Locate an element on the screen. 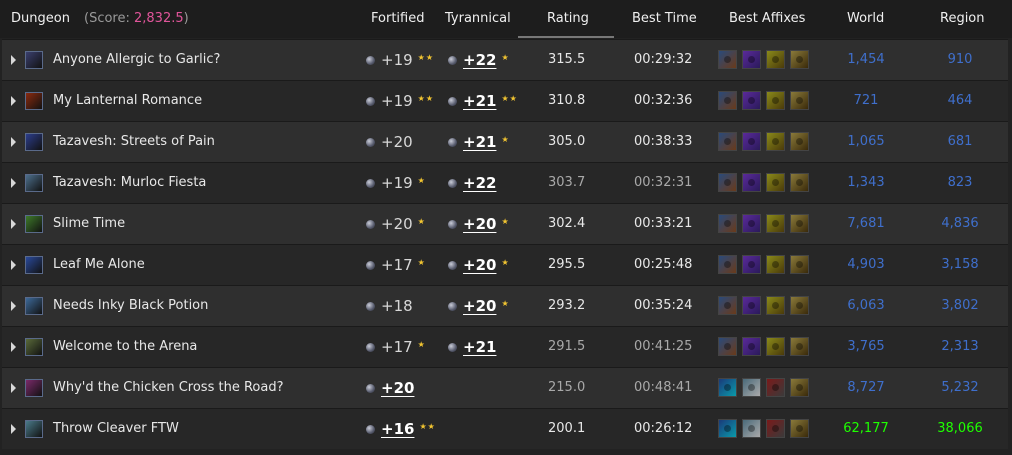 The height and width of the screenshot is (455, 1012). world-rank: 1,065 is located at coordinates (866, 141).